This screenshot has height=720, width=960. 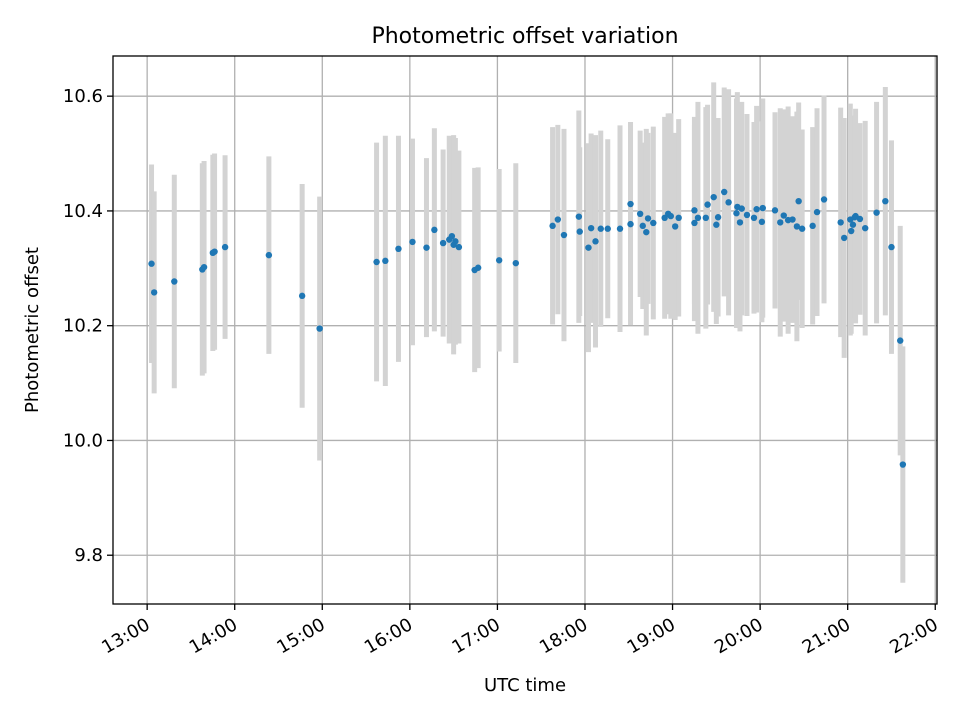 I want to click on y-tick-label: 10.4, so click(x=83, y=211).